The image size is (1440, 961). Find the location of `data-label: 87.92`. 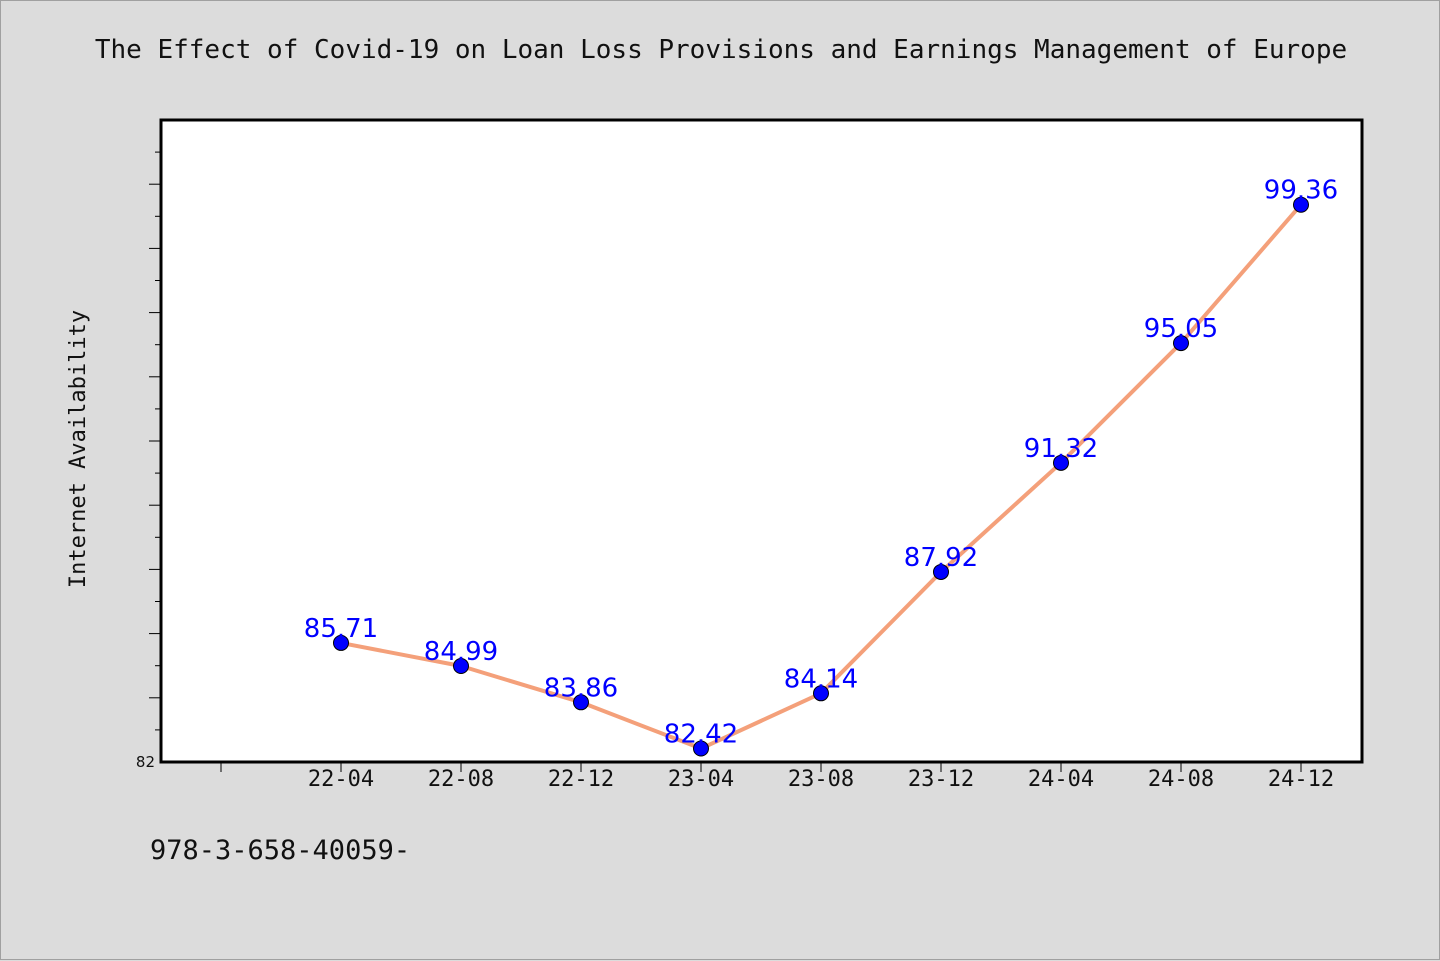

data-label: 87.92 is located at coordinates (941, 558).